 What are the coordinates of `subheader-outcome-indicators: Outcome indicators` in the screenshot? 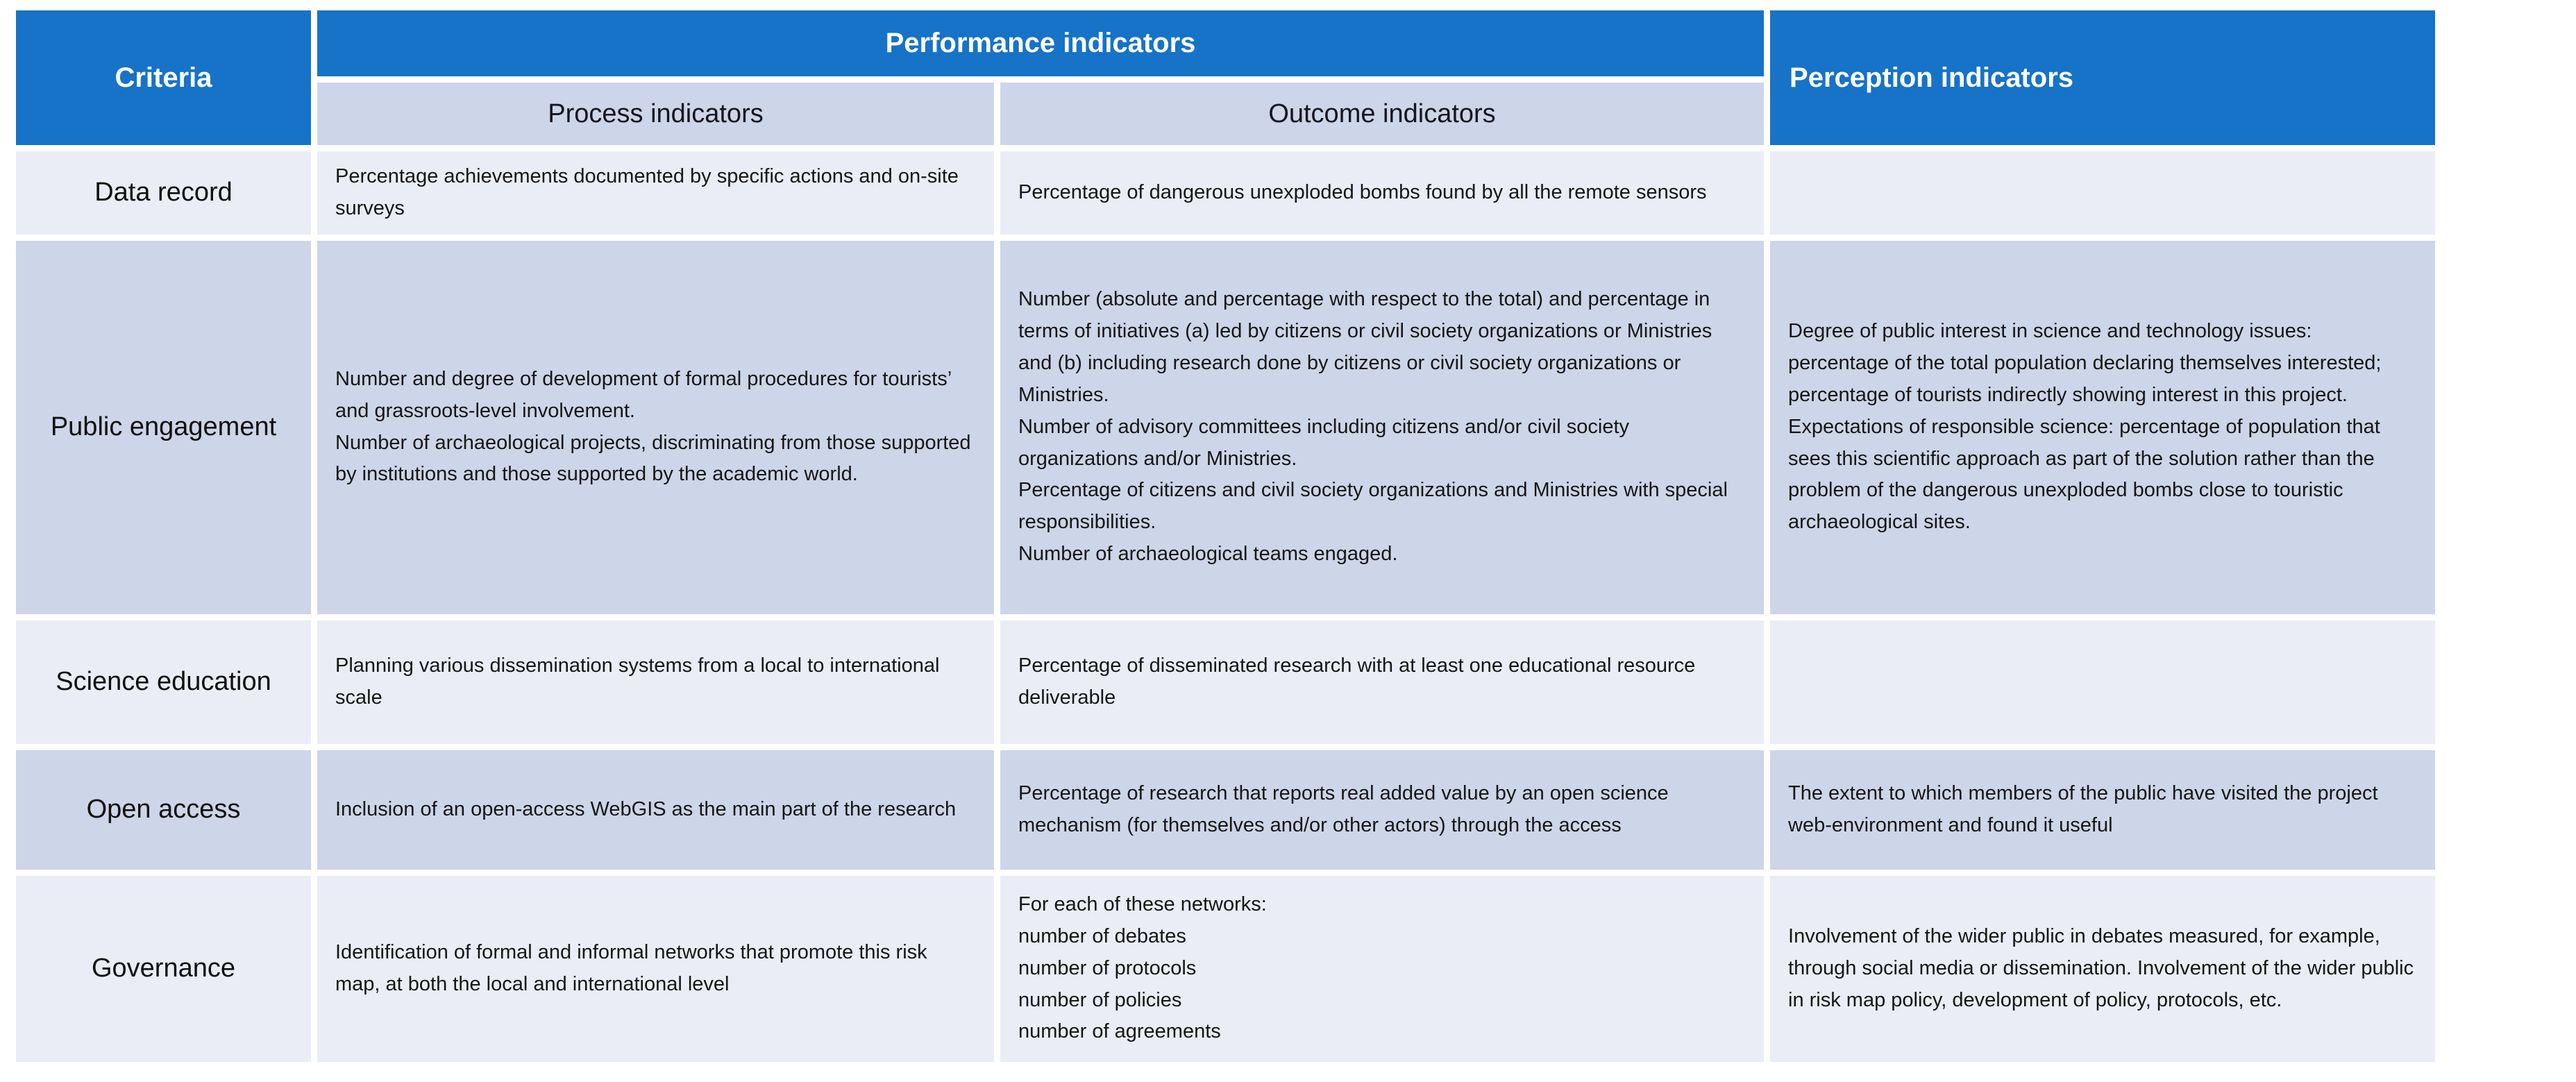 It's located at (1382, 114).